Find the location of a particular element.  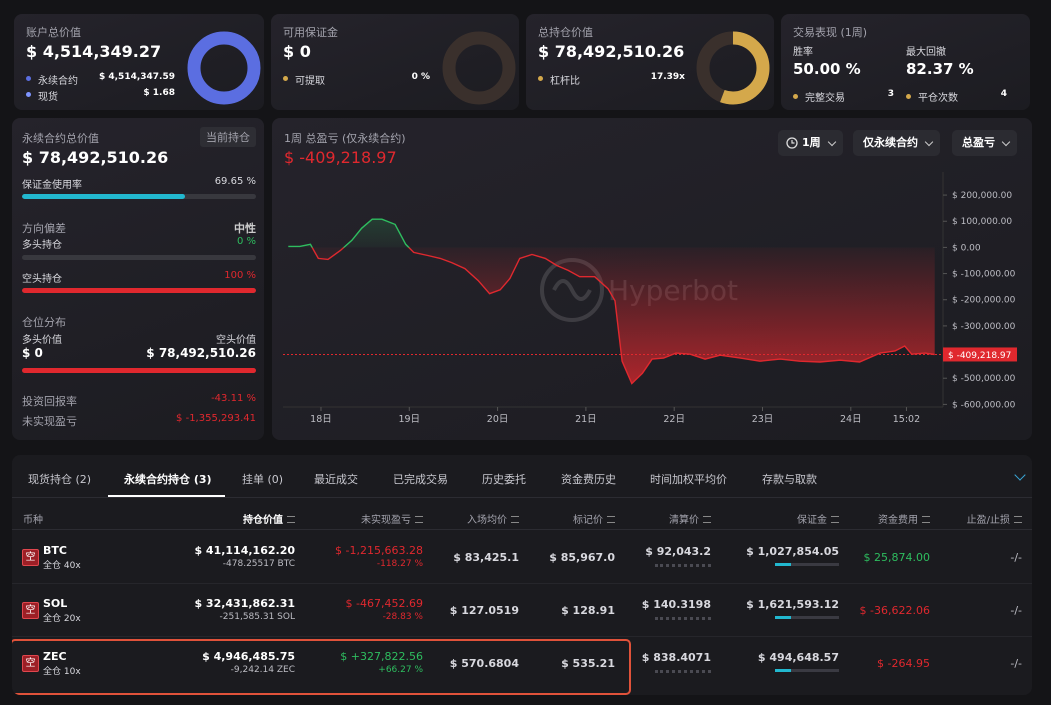

margin: $ 1,621,593.12 is located at coordinates (792, 604).